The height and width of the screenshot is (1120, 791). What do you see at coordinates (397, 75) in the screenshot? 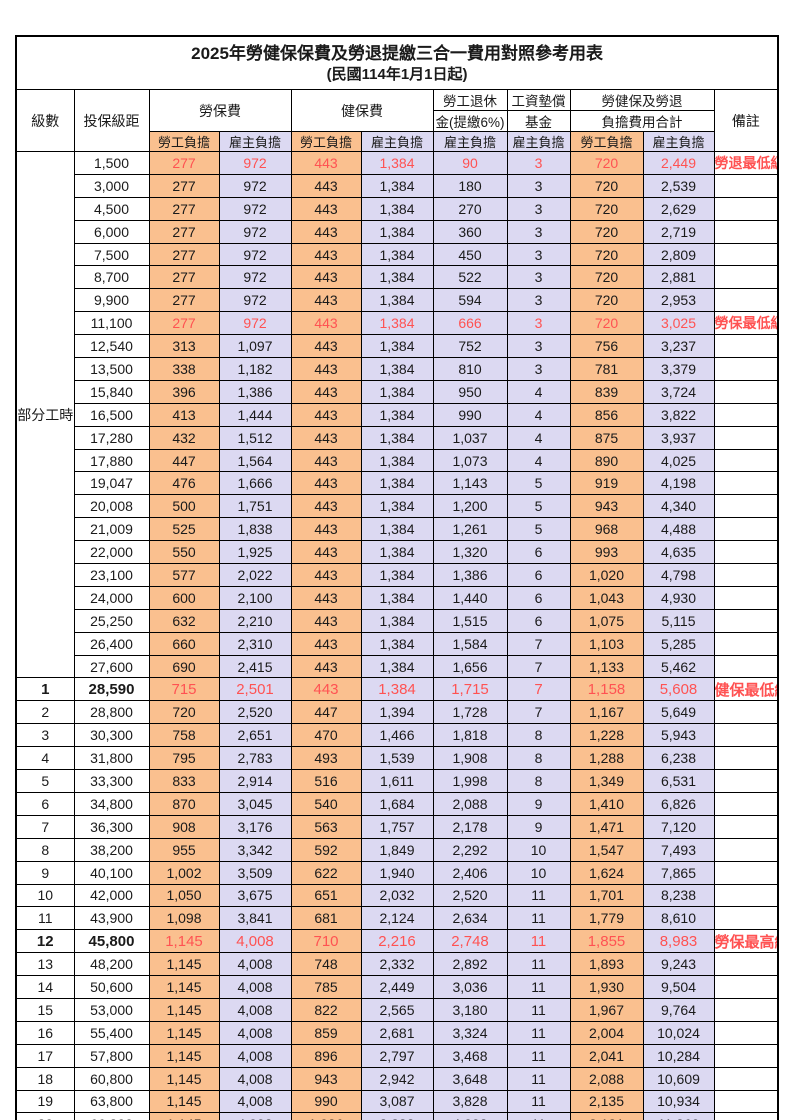
I see `page-subtitle: (民國114年1月1日起)` at bounding box center [397, 75].